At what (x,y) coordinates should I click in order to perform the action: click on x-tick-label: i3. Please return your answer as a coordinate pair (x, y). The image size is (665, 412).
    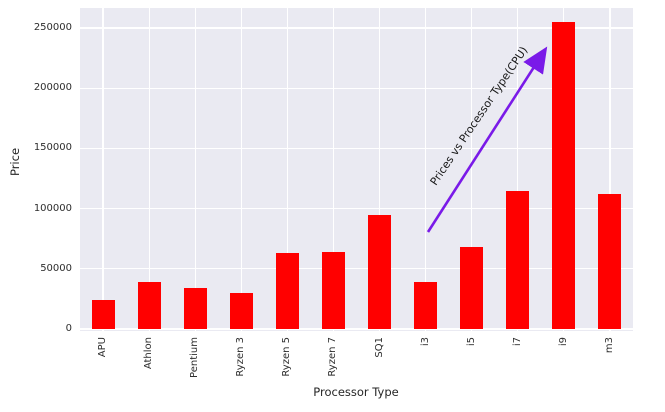
    Looking at the image, I should click on (425, 342).